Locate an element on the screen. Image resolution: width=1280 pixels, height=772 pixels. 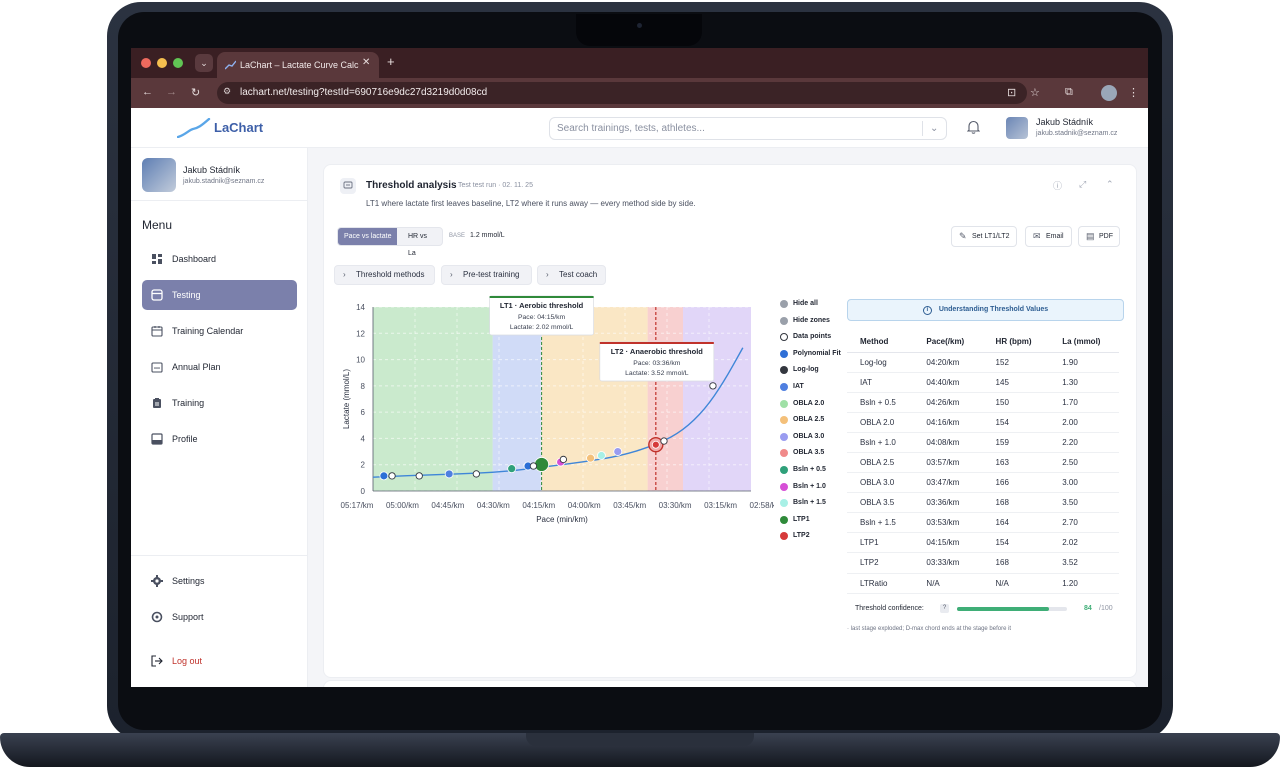
training-zone is located at coordinates (433, 399).